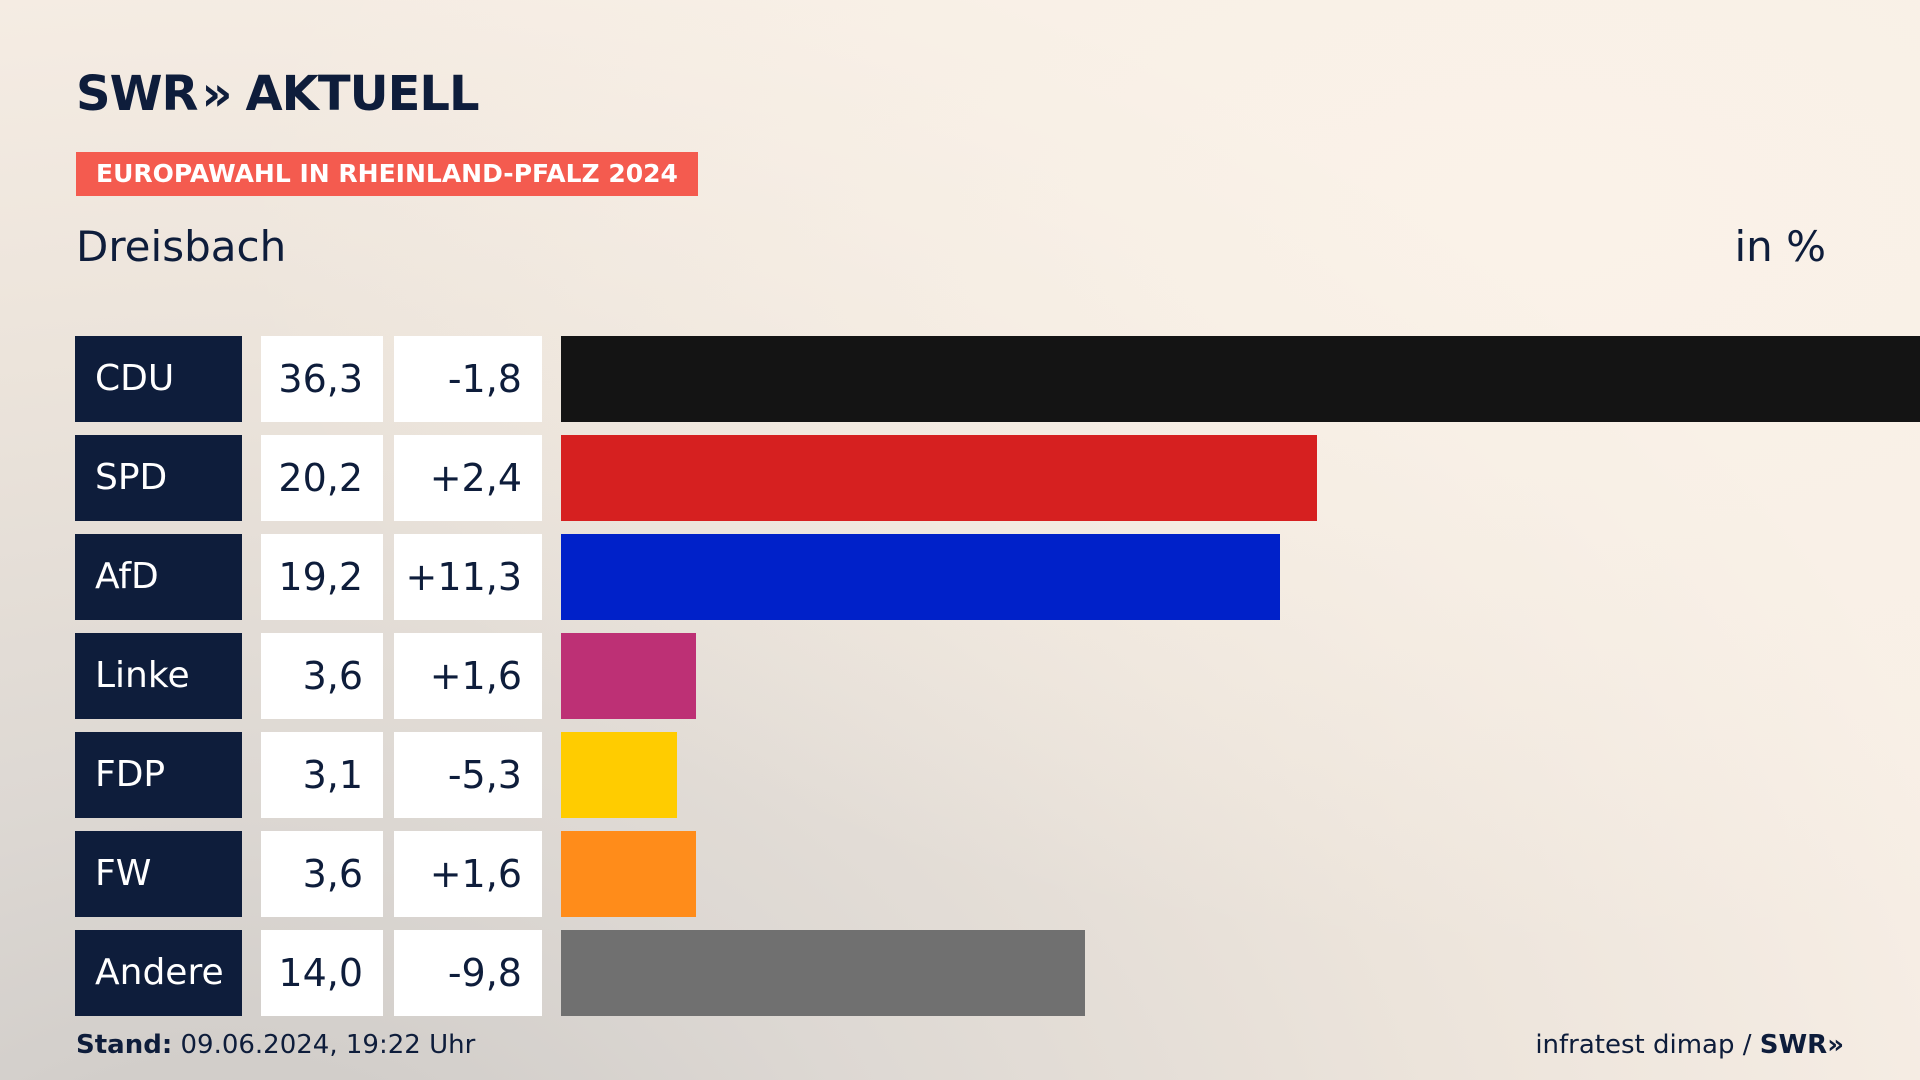 The height and width of the screenshot is (1080, 1920). I want to click on source-credit: infratest dimap / SWR», so click(1689, 1045).